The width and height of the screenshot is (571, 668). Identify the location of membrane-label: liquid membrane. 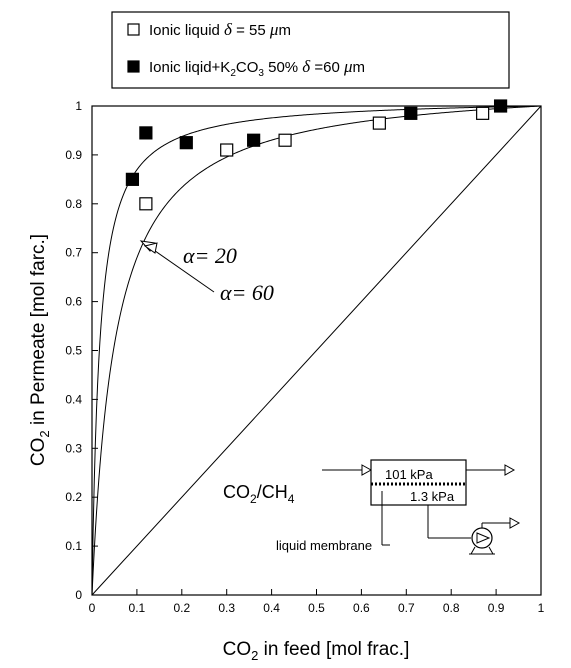
(324, 545).